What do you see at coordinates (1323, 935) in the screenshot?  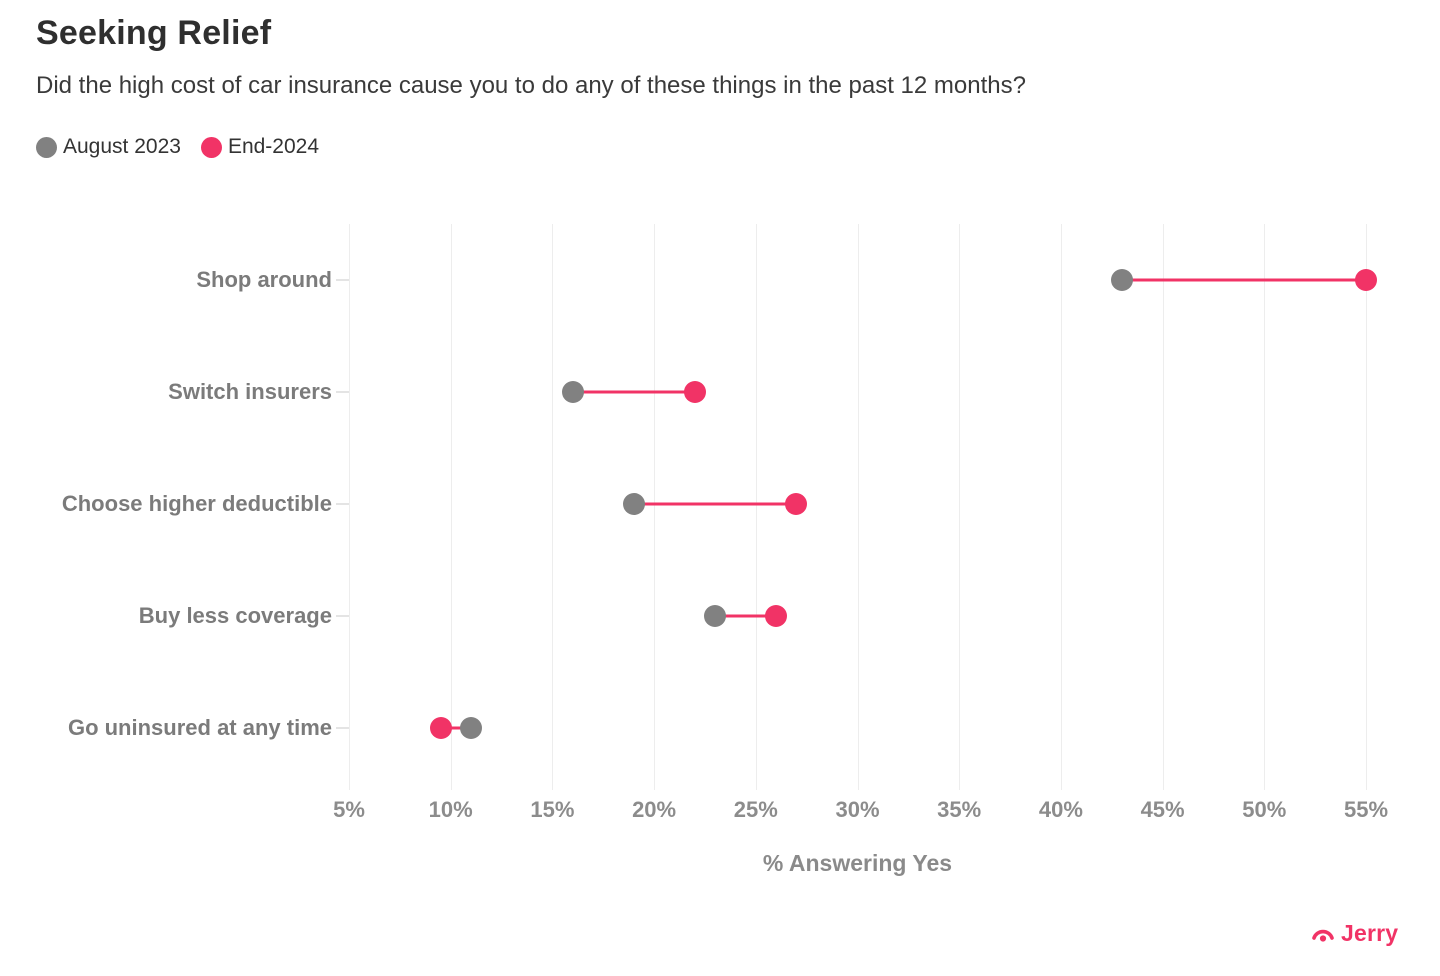 I see `jerry-logo-icon` at bounding box center [1323, 935].